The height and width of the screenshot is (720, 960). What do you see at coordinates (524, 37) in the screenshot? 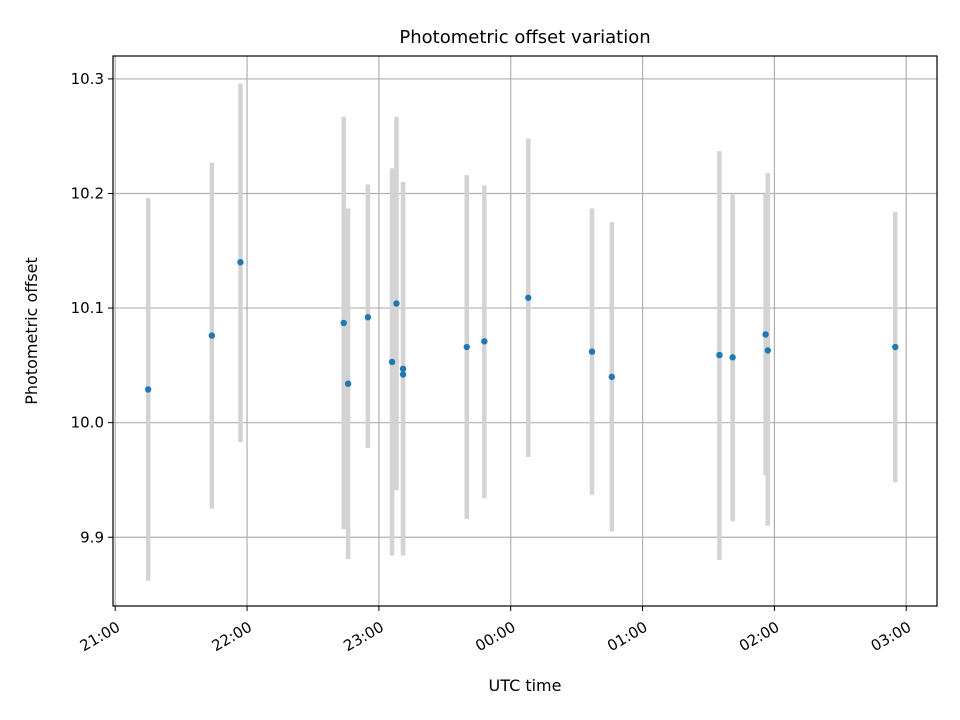
I see `chart-title: Photometric offset variation` at bounding box center [524, 37].